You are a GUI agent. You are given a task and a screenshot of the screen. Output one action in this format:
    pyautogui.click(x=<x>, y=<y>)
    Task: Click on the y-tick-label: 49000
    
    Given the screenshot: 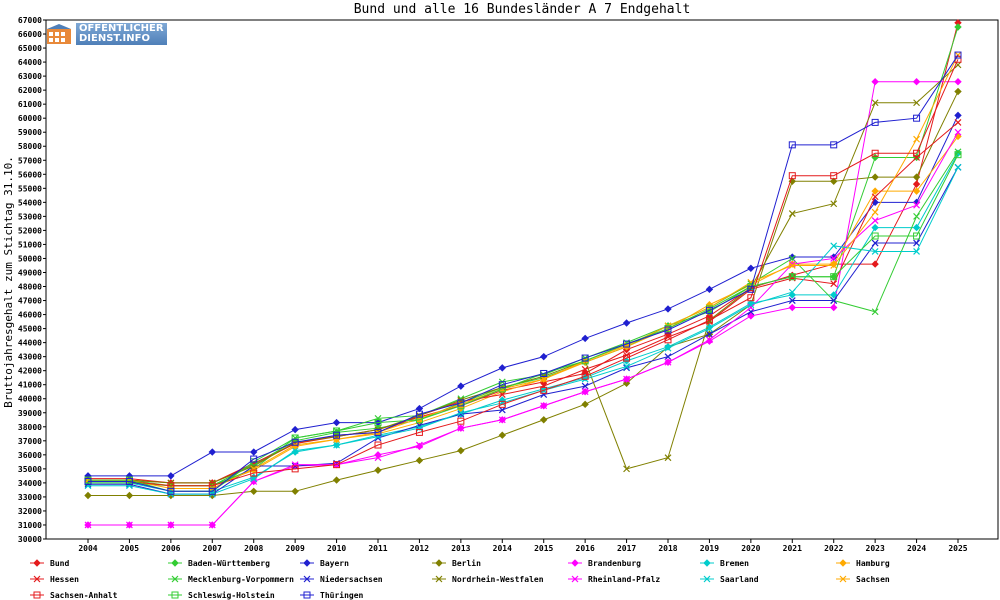 What is the action you would take?
    pyautogui.click(x=30, y=272)
    